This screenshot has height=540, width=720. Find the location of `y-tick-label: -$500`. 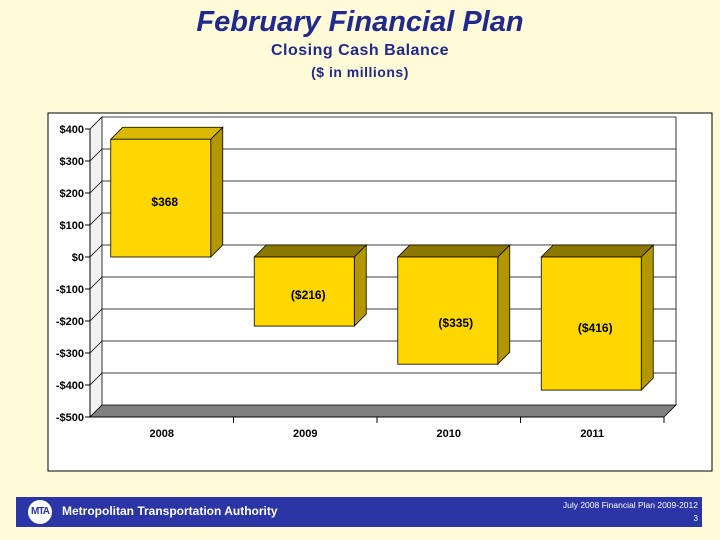

y-tick-label: -$500 is located at coordinates (70, 418).